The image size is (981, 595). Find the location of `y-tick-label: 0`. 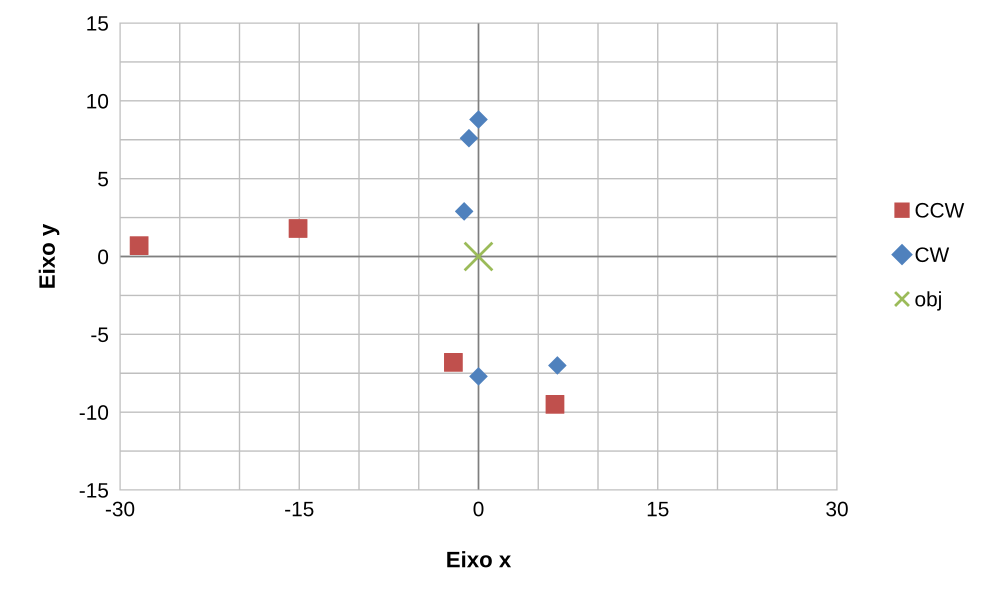

y-tick-label: 0 is located at coordinates (103, 257).